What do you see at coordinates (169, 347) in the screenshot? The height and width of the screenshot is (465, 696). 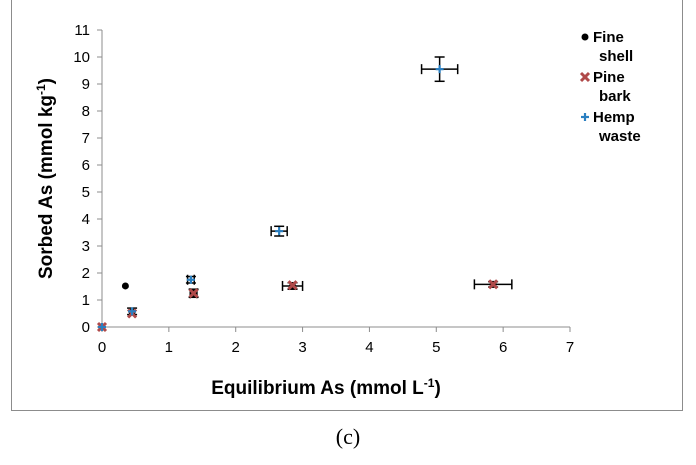 I see `x-tick-label: 1` at bounding box center [169, 347].